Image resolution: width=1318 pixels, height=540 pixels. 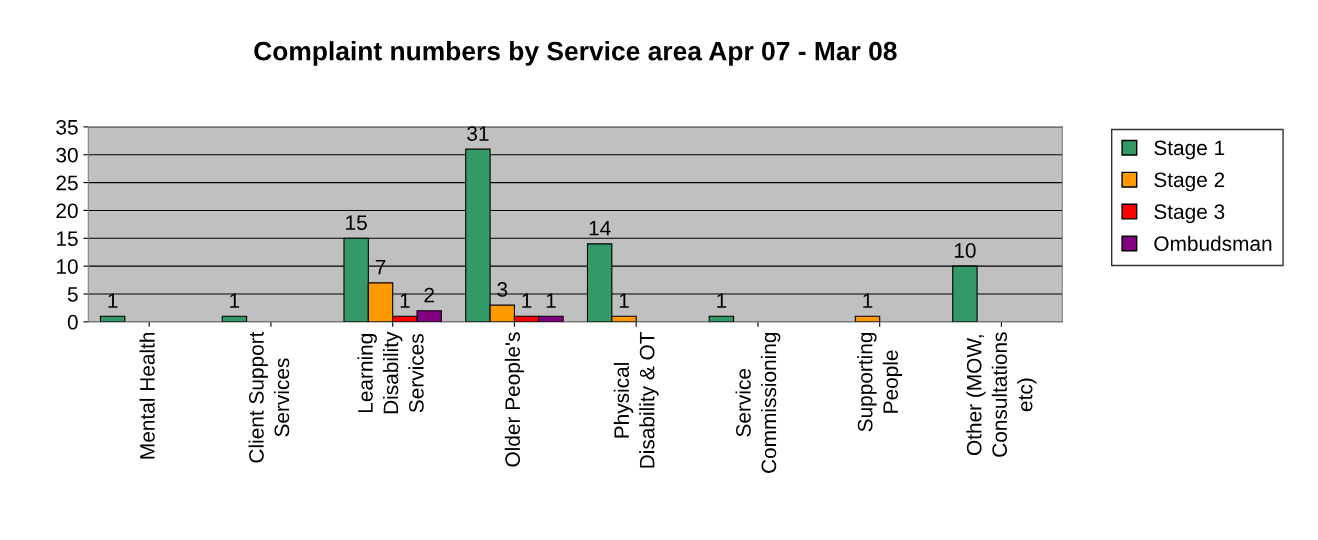 I want to click on x-tick-label: Supporting People, so click(x=880, y=382).